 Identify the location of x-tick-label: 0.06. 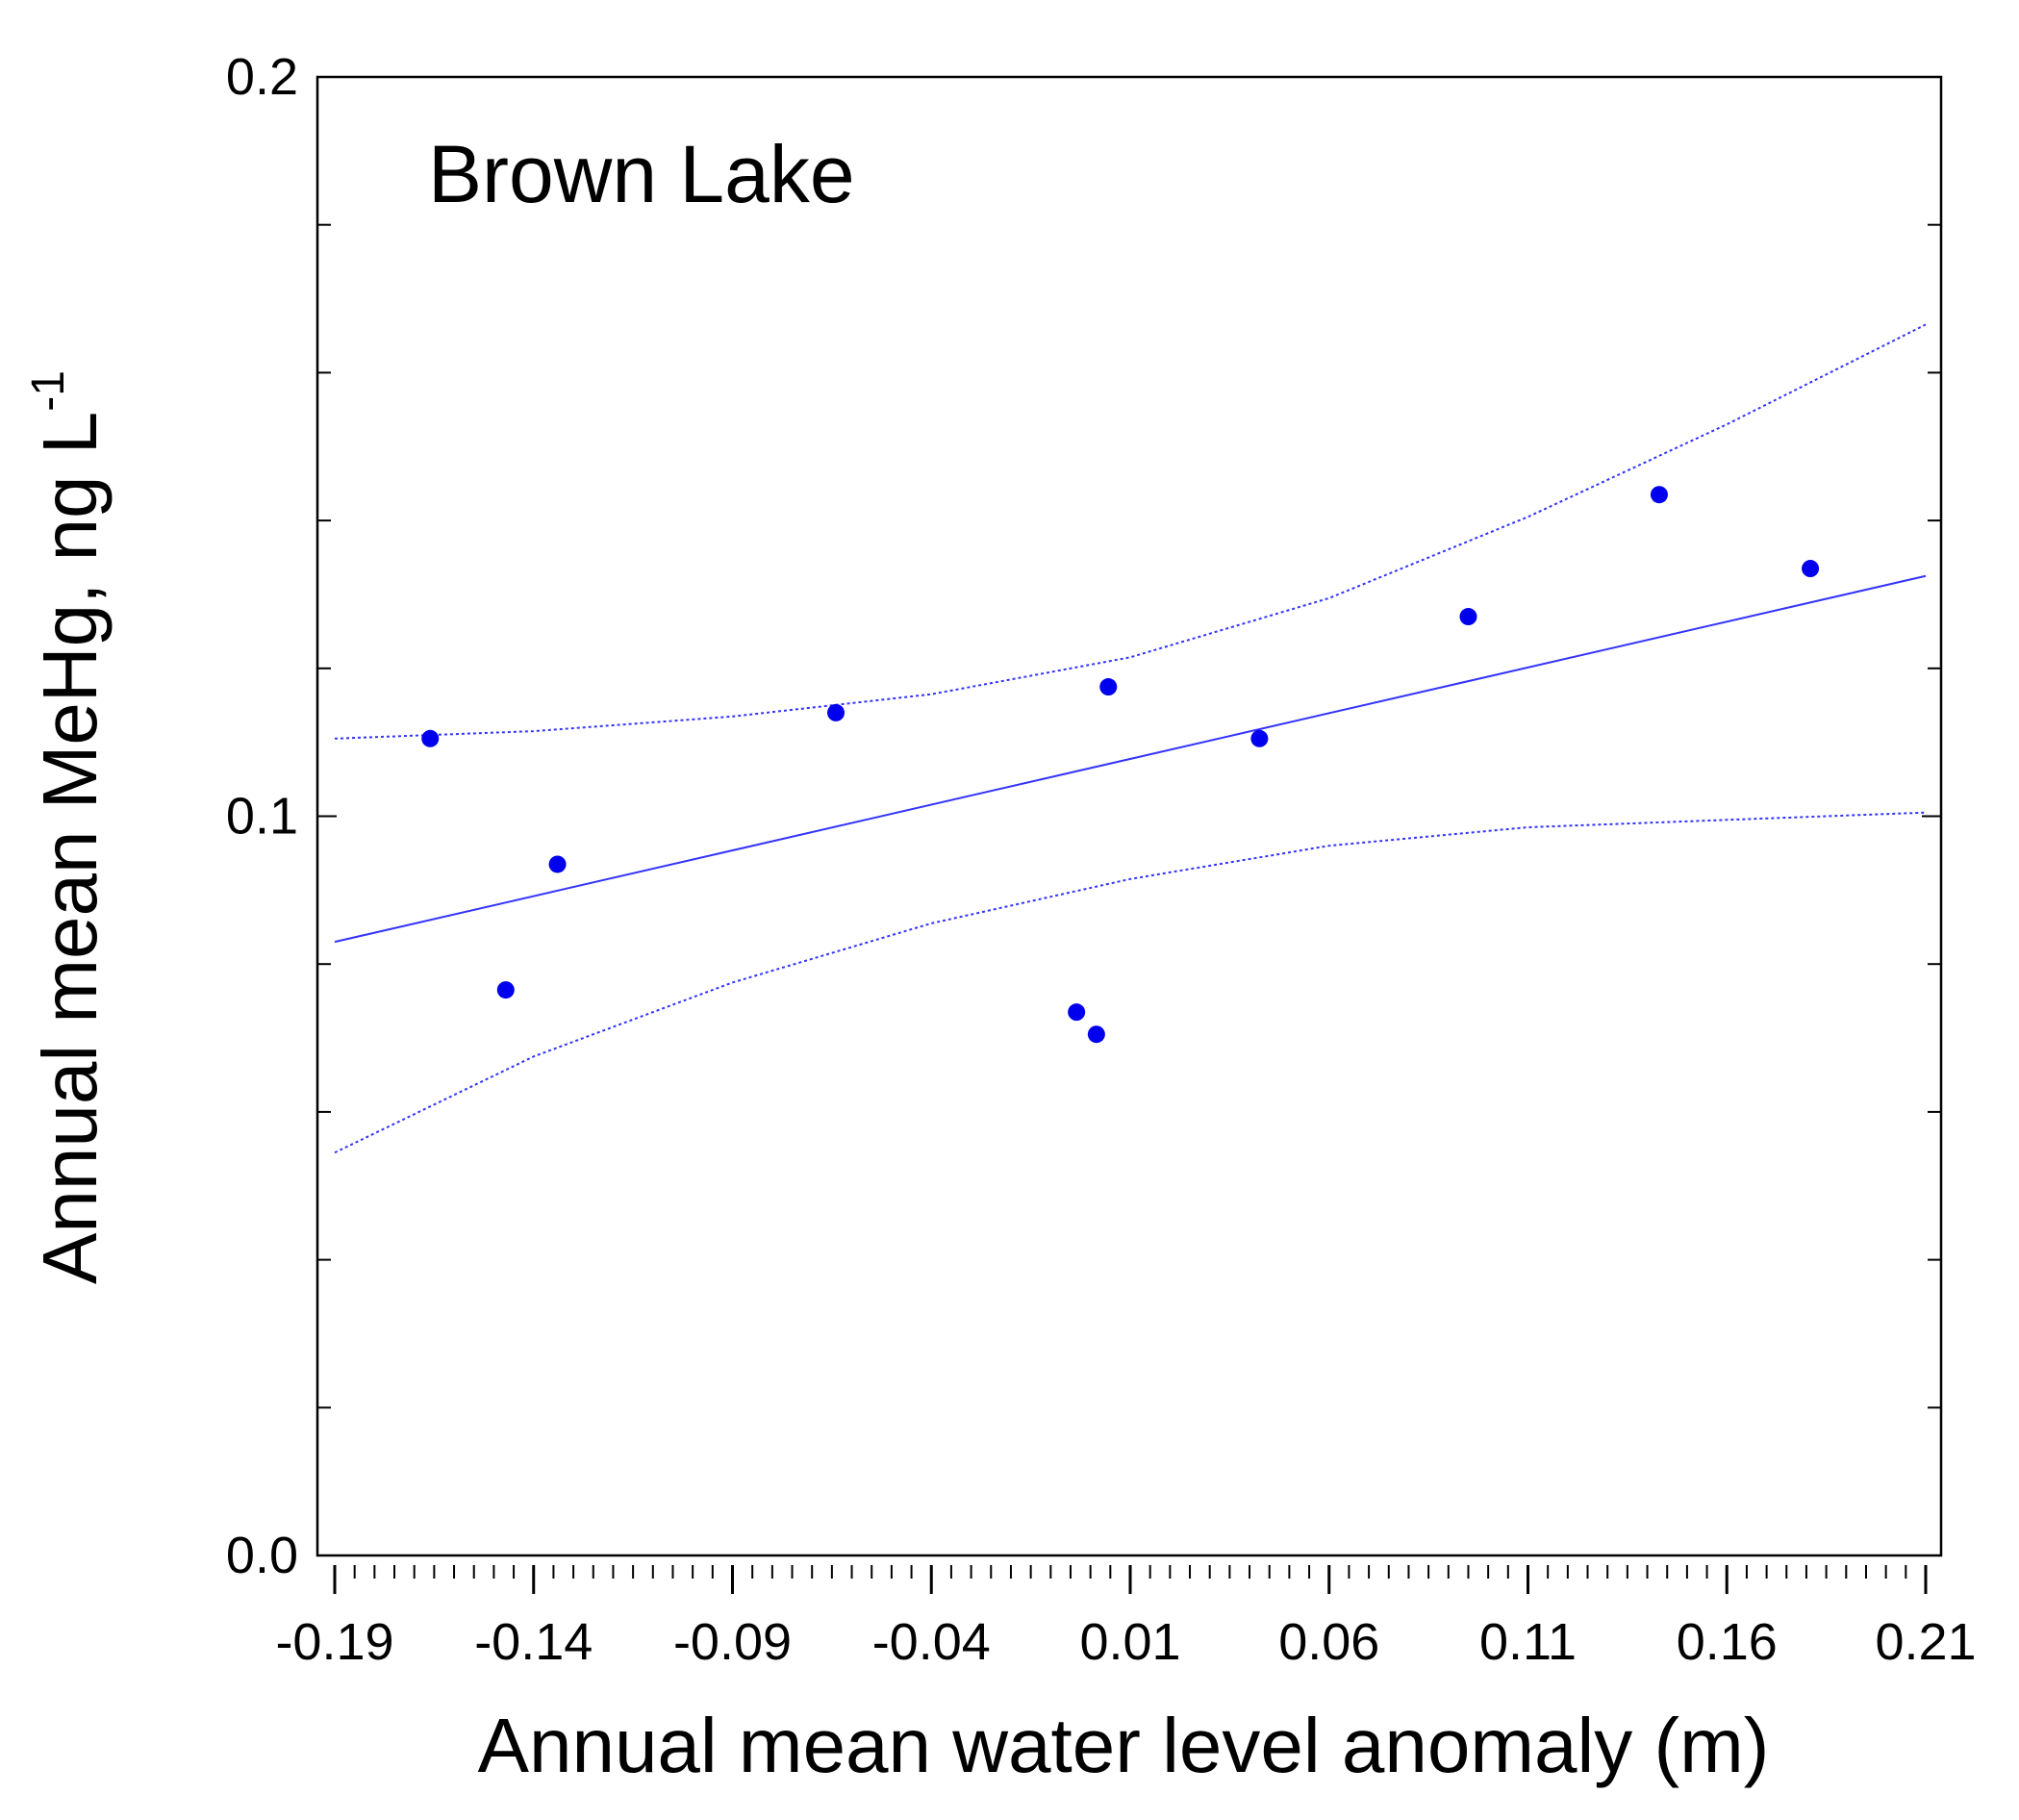
(1328, 1642).